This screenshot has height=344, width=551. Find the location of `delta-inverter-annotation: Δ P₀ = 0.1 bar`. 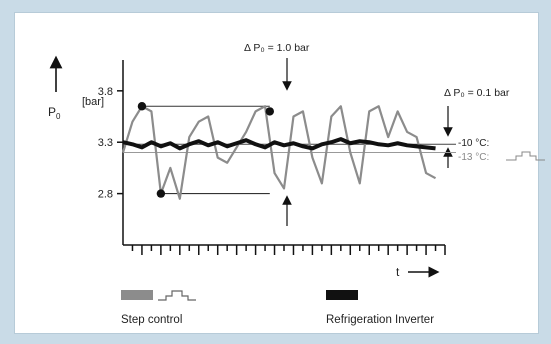

delta-inverter-annotation: Δ P₀ = 0.1 bar is located at coordinates (477, 93).